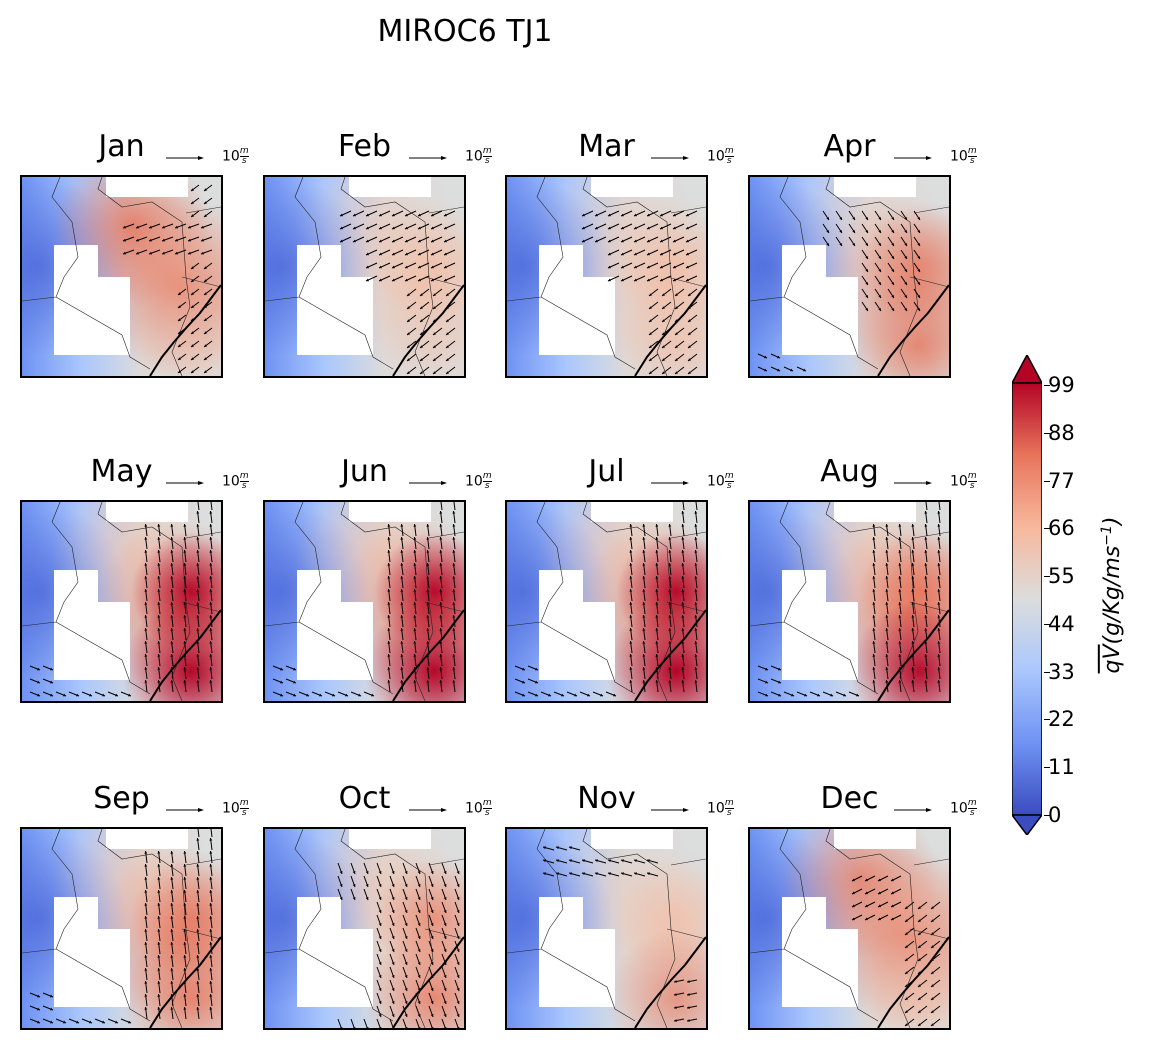 The width and height of the screenshot is (1163, 1049). What do you see at coordinates (92, 300) in the screenshot?
I see `masked-highland-area` at bounding box center [92, 300].